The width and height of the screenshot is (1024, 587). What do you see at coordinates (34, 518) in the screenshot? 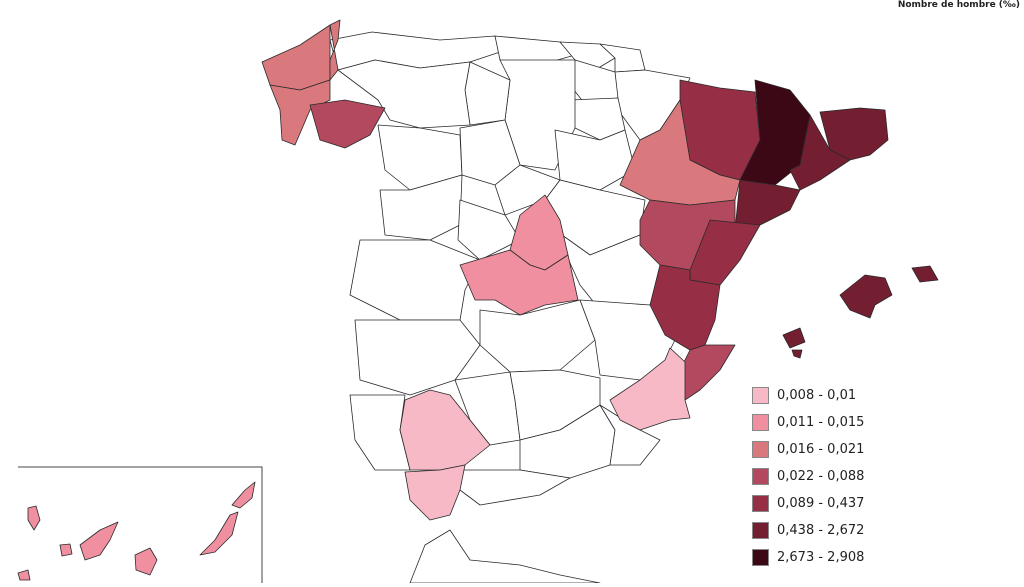
I see `island-la-palma` at bounding box center [34, 518].